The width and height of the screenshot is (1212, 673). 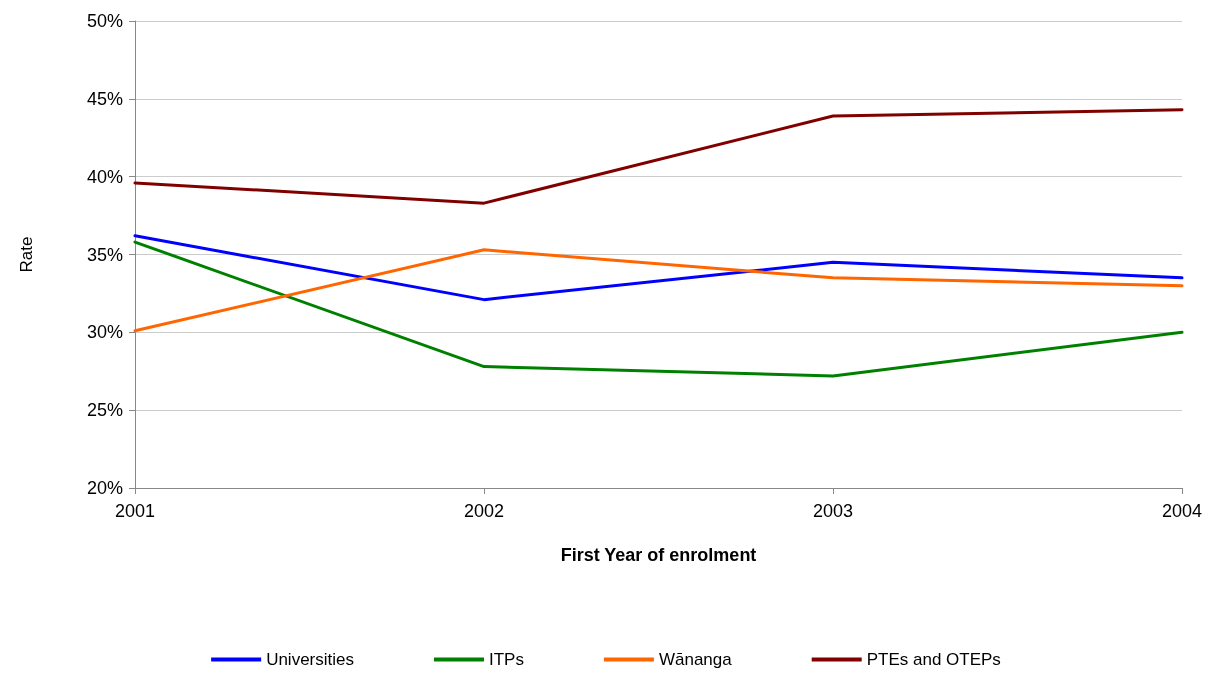 What do you see at coordinates (484, 511) in the screenshot?
I see `x-tick-label: 2002` at bounding box center [484, 511].